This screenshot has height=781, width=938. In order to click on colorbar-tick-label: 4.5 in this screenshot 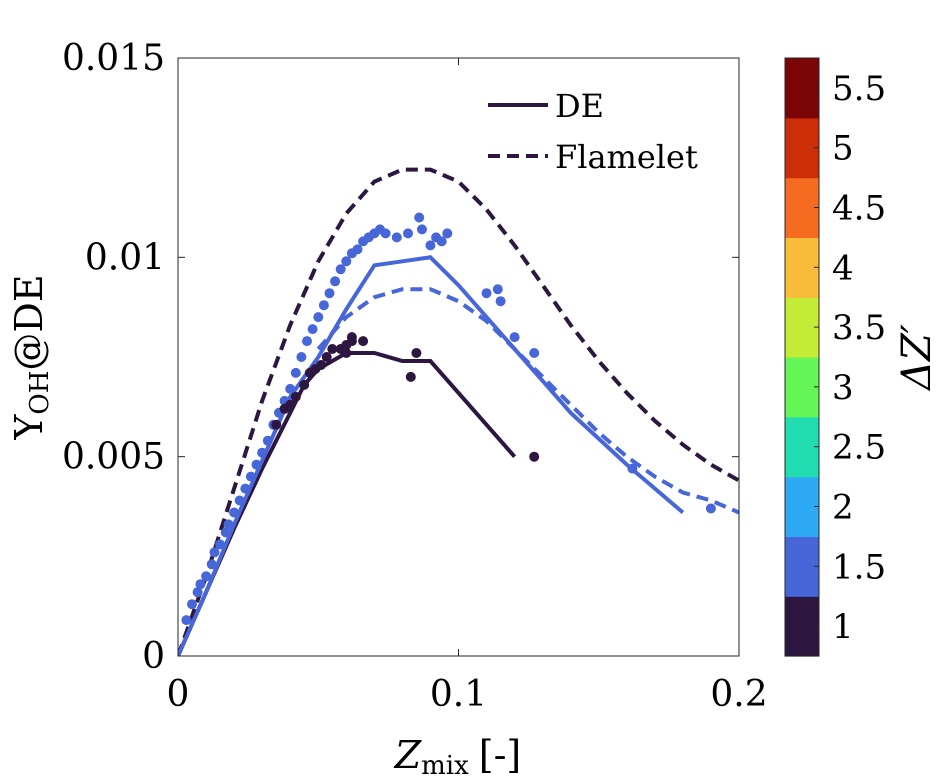, I will do `click(859, 209)`.